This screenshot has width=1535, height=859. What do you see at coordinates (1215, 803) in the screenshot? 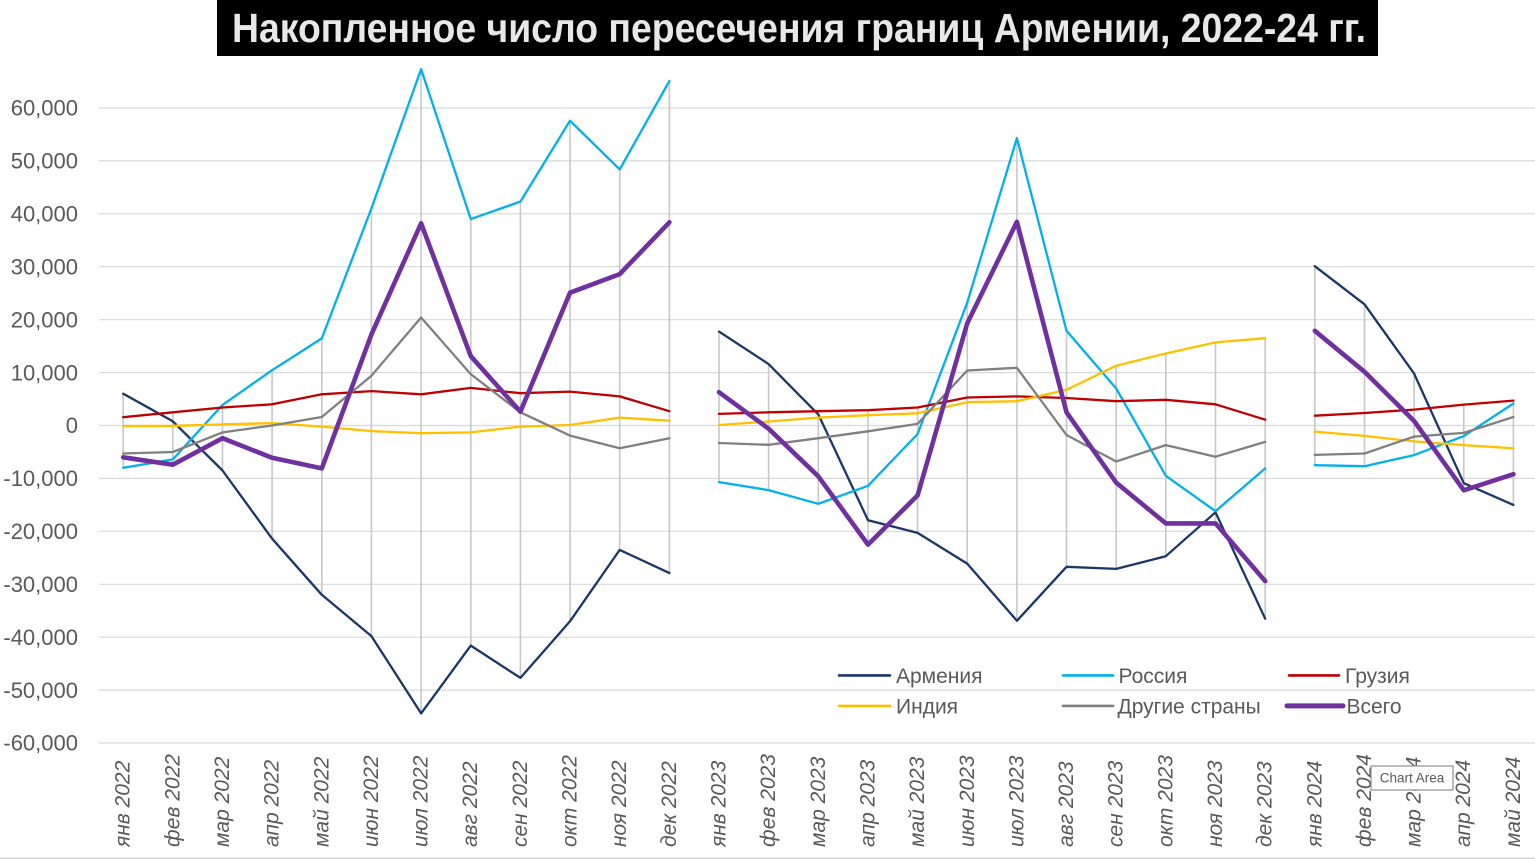
I see `svg-text: ноя 2023` at bounding box center [1215, 803].